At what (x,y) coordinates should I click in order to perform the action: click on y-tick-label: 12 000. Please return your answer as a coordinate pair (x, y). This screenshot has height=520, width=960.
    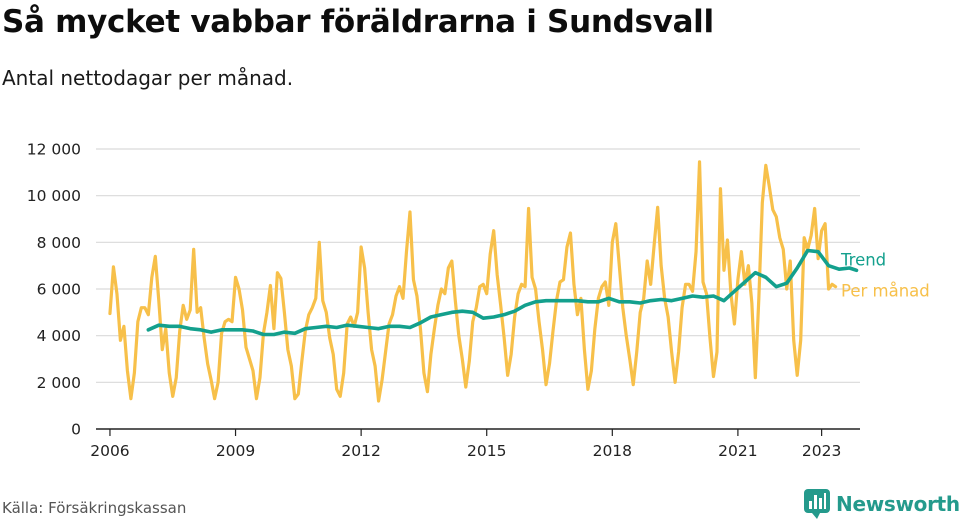
    Looking at the image, I should click on (54, 150).